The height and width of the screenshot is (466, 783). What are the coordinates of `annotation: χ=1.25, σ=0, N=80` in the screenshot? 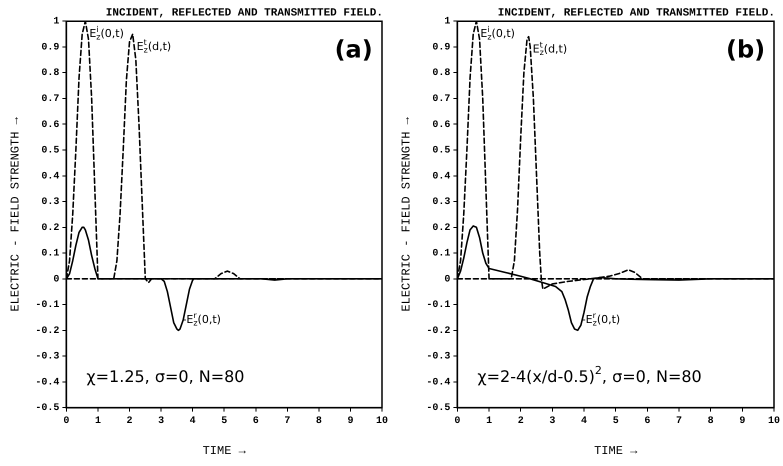 It's located at (165, 376).